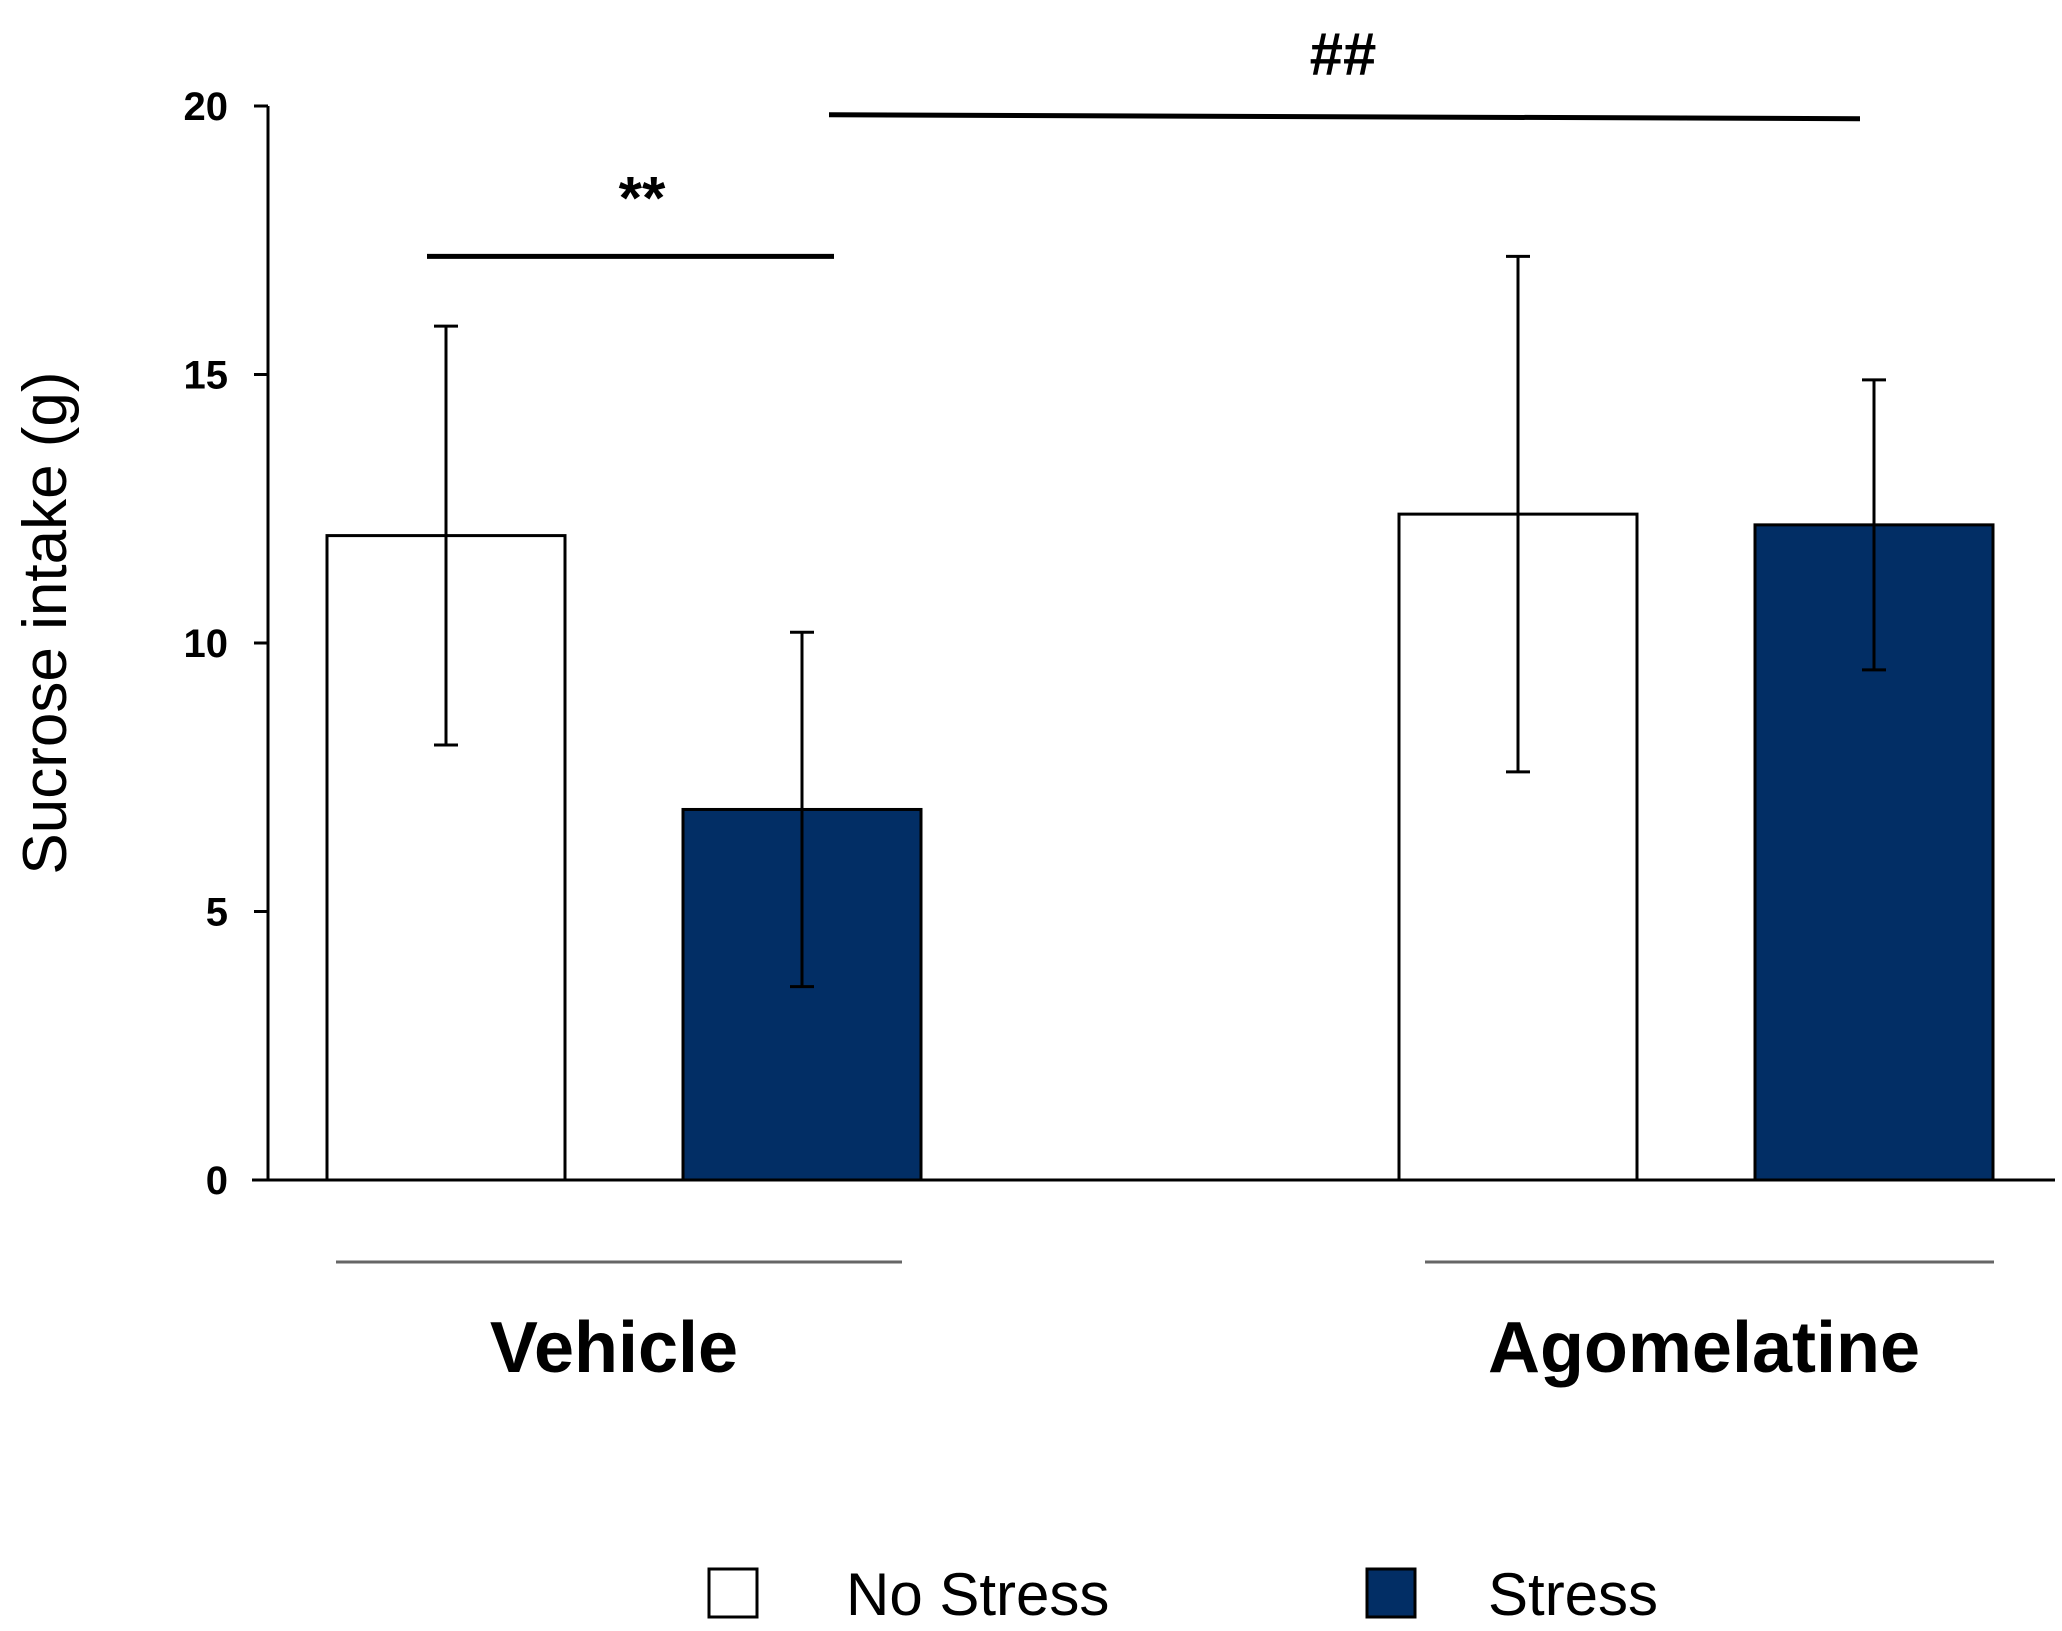 This screenshot has width=2062, height=1631. Describe the element at coordinates (1343, 54) in the screenshot. I see `significance-label-stress: ##` at that location.